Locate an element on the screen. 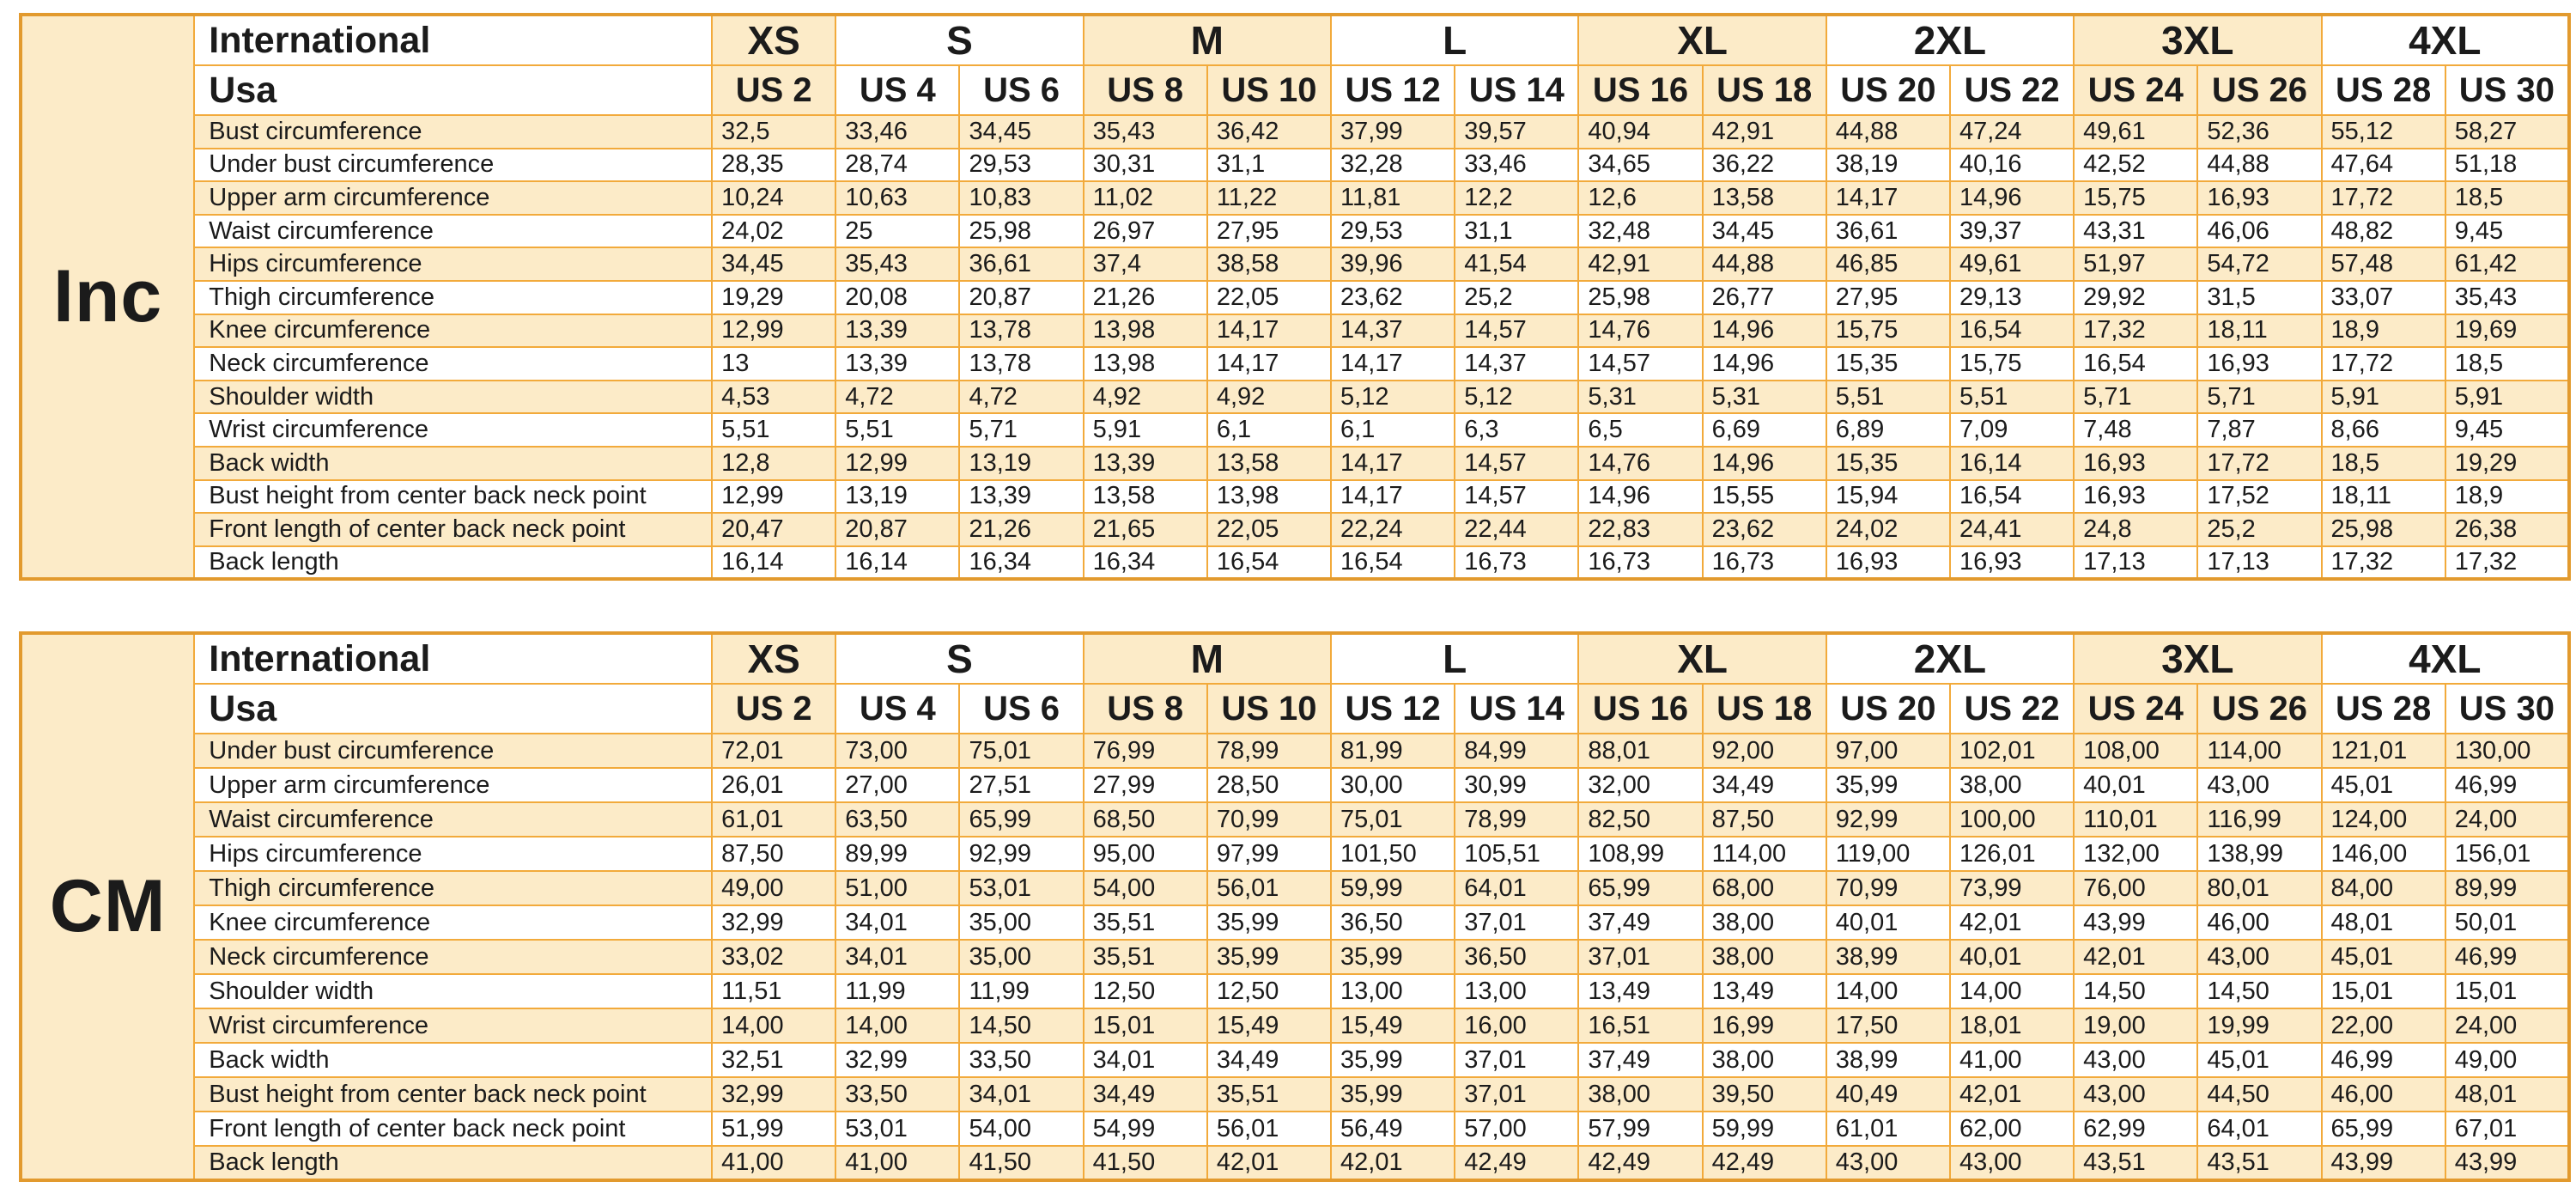  measurement-value: 17,13 is located at coordinates (2136, 563).